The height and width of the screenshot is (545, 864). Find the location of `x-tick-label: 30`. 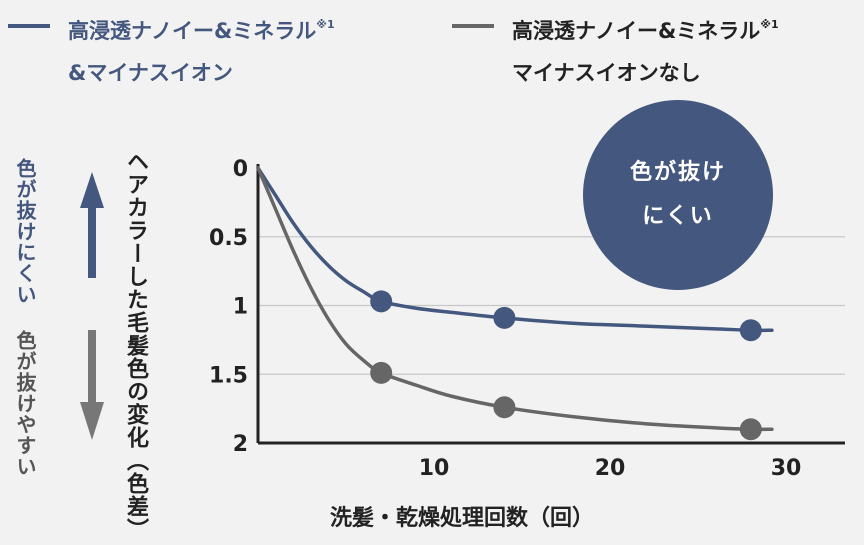

x-tick-label: 30 is located at coordinates (786, 468).